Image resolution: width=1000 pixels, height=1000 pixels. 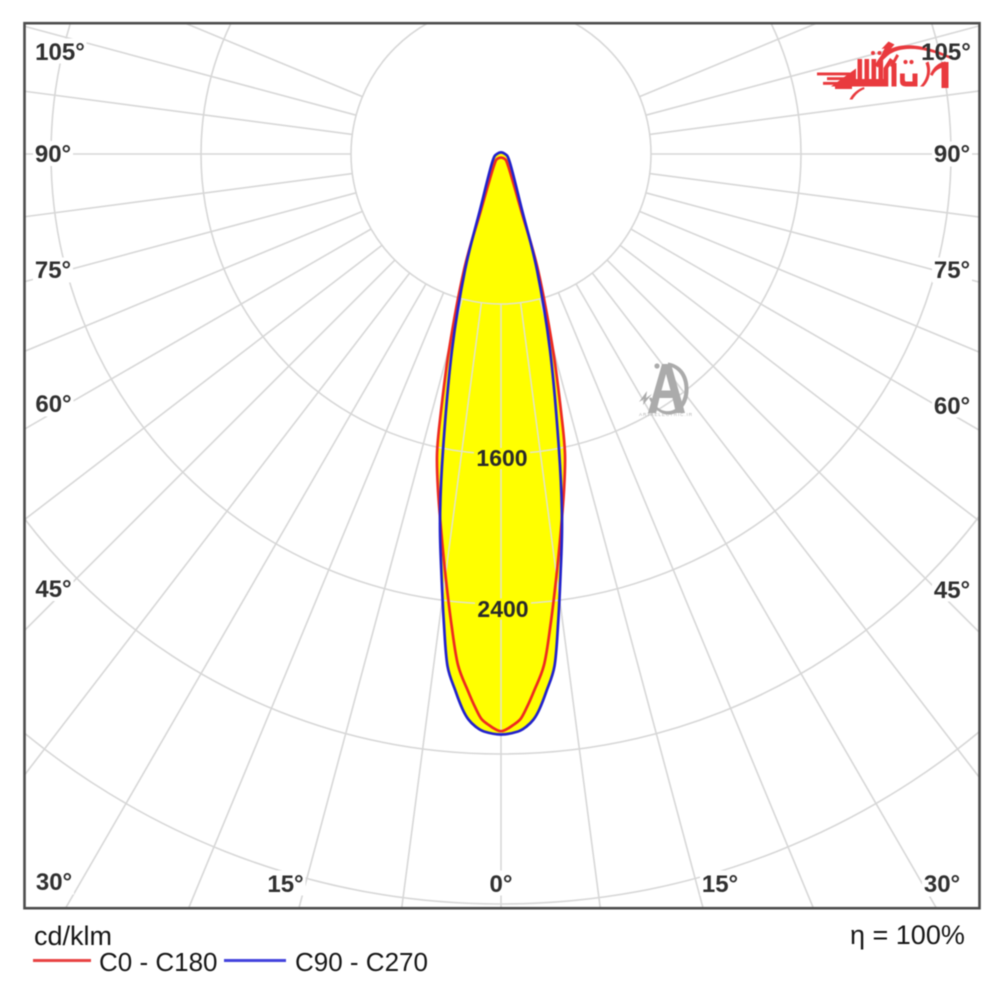 What do you see at coordinates (501, 884) in the screenshot?
I see `svg-text: 0°` at bounding box center [501, 884].